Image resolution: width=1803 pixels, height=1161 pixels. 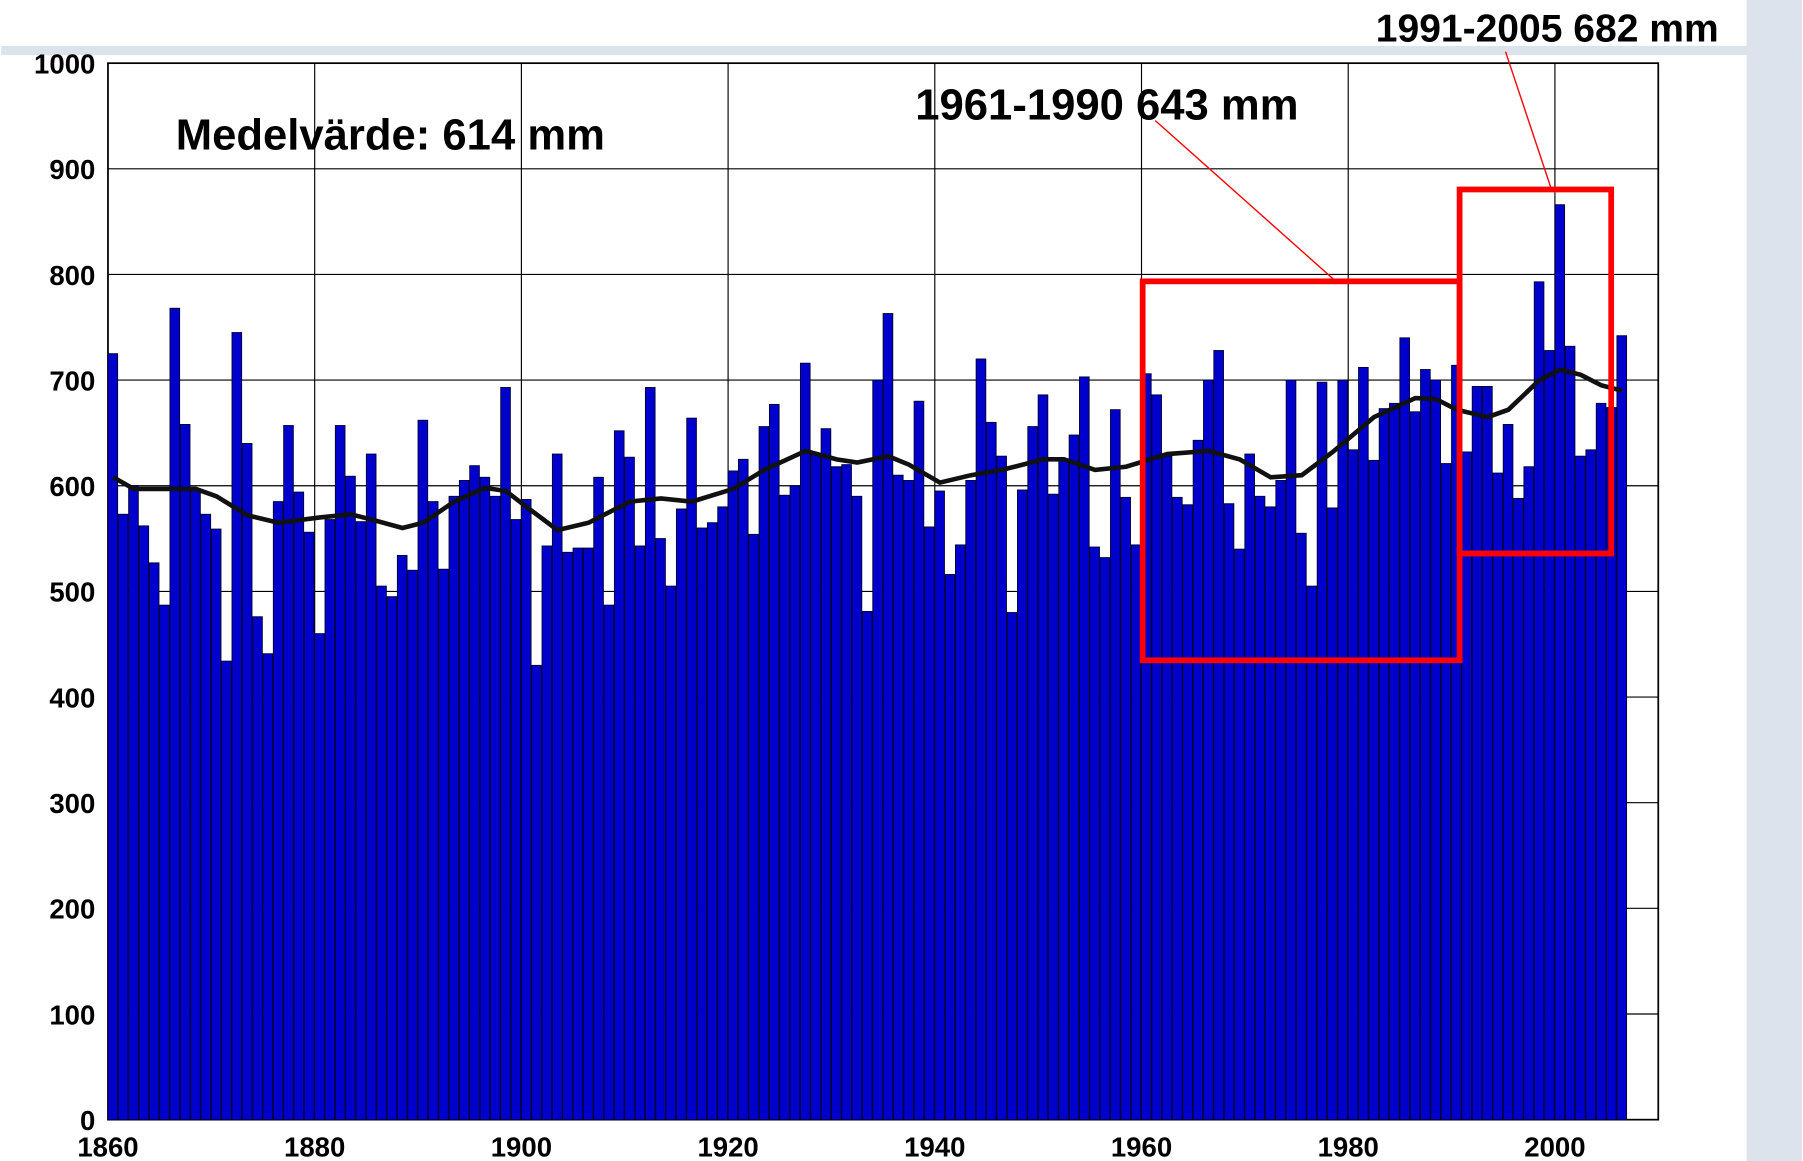 What do you see at coordinates (727, 1146) in the screenshot?
I see `x-tick-label: 1920` at bounding box center [727, 1146].